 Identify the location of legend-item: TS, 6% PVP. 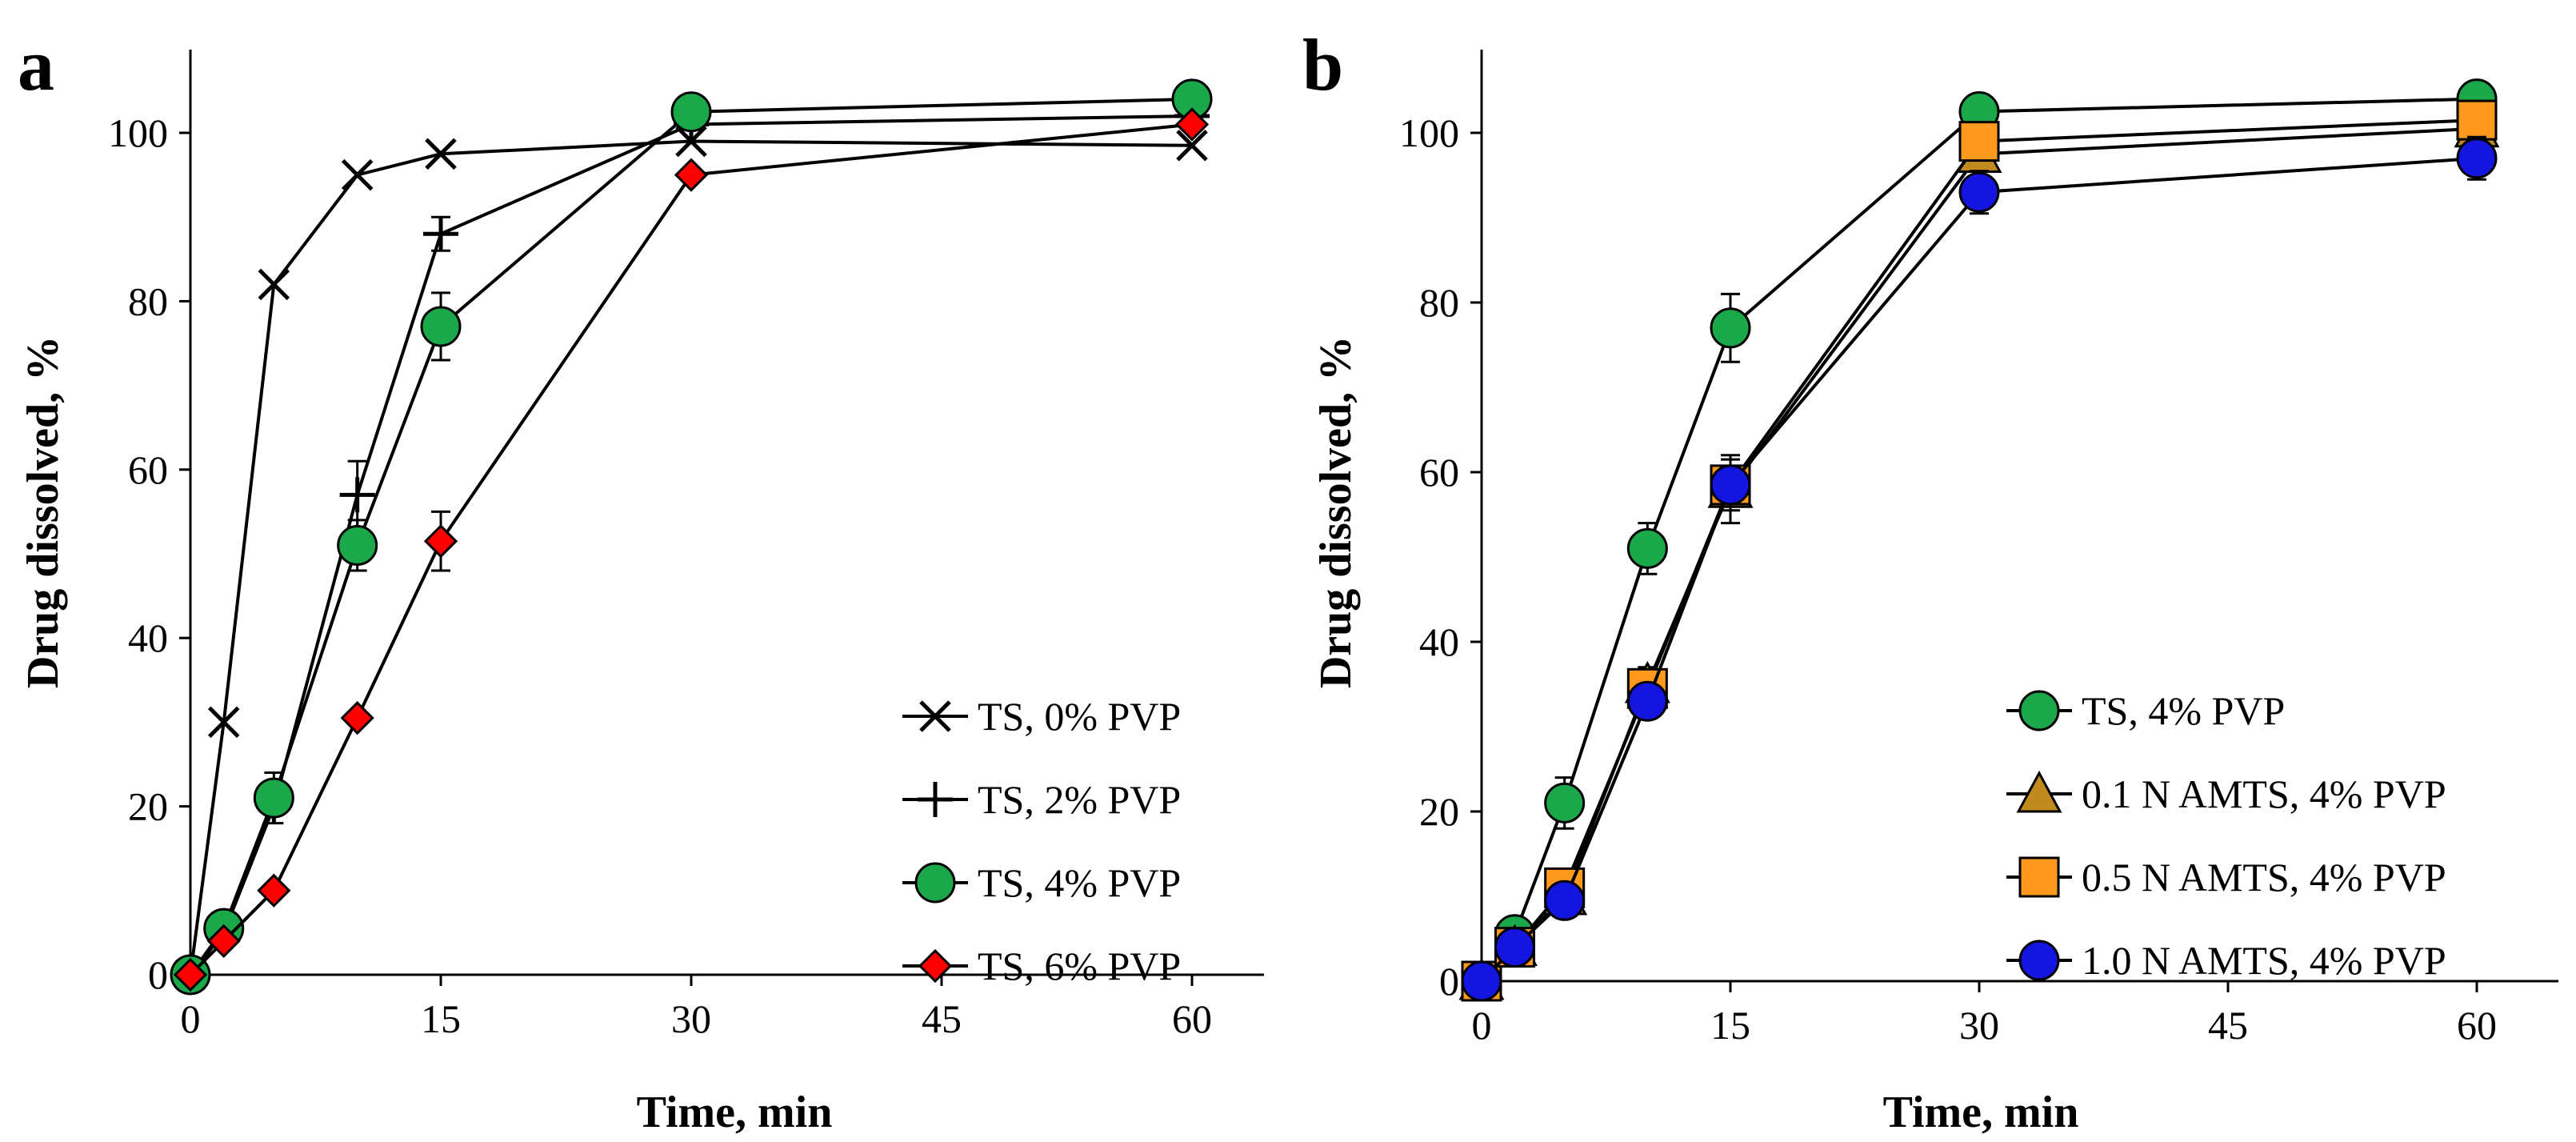
(1041, 966).